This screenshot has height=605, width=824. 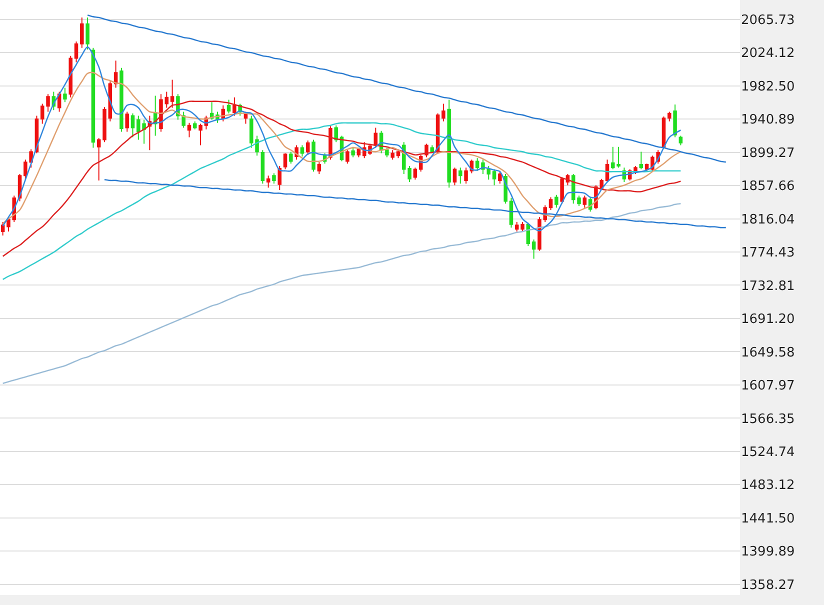 I want to click on y-tick-label: 1566.35, so click(x=768, y=419).